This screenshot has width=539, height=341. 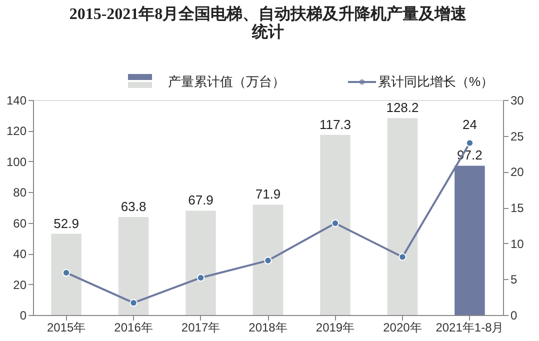 What do you see at coordinates (66, 327) in the screenshot?
I see `x-tick-label: 2015年` at bounding box center [66, 327].